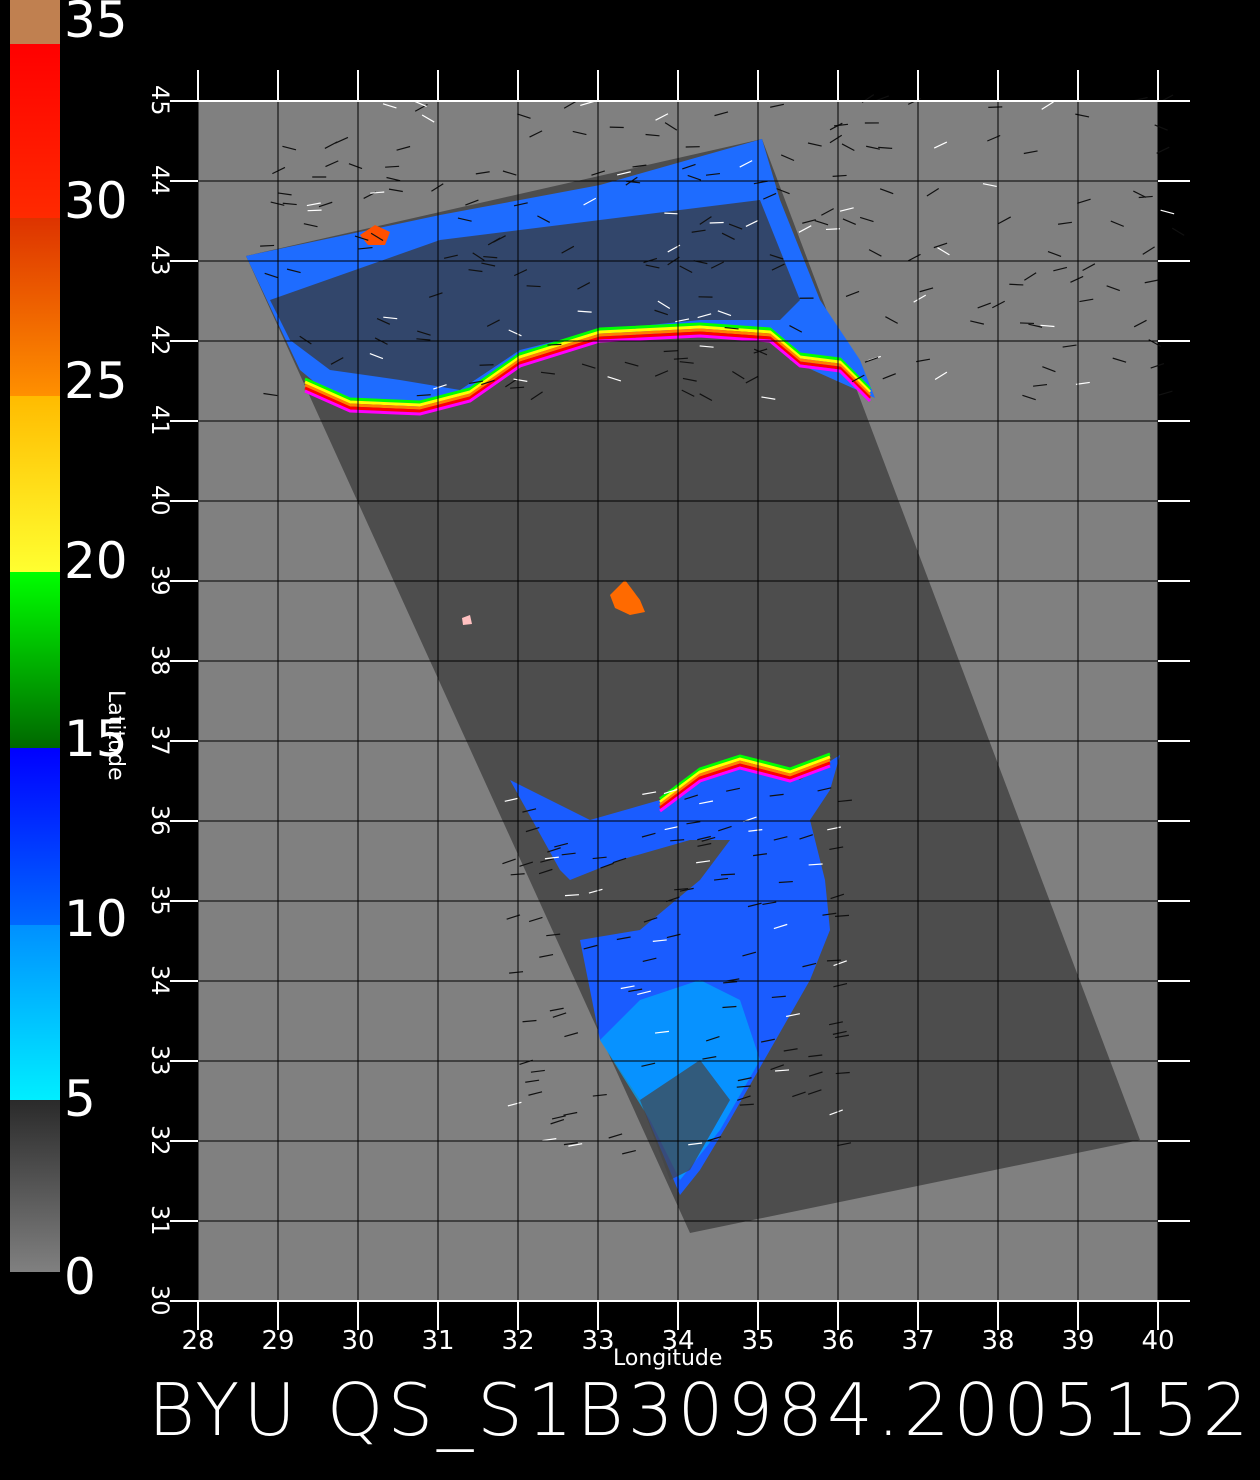 The height and width of the screenshot is (1480, 1260). I want to click on color-scale-label: 15, so click(96, 739).